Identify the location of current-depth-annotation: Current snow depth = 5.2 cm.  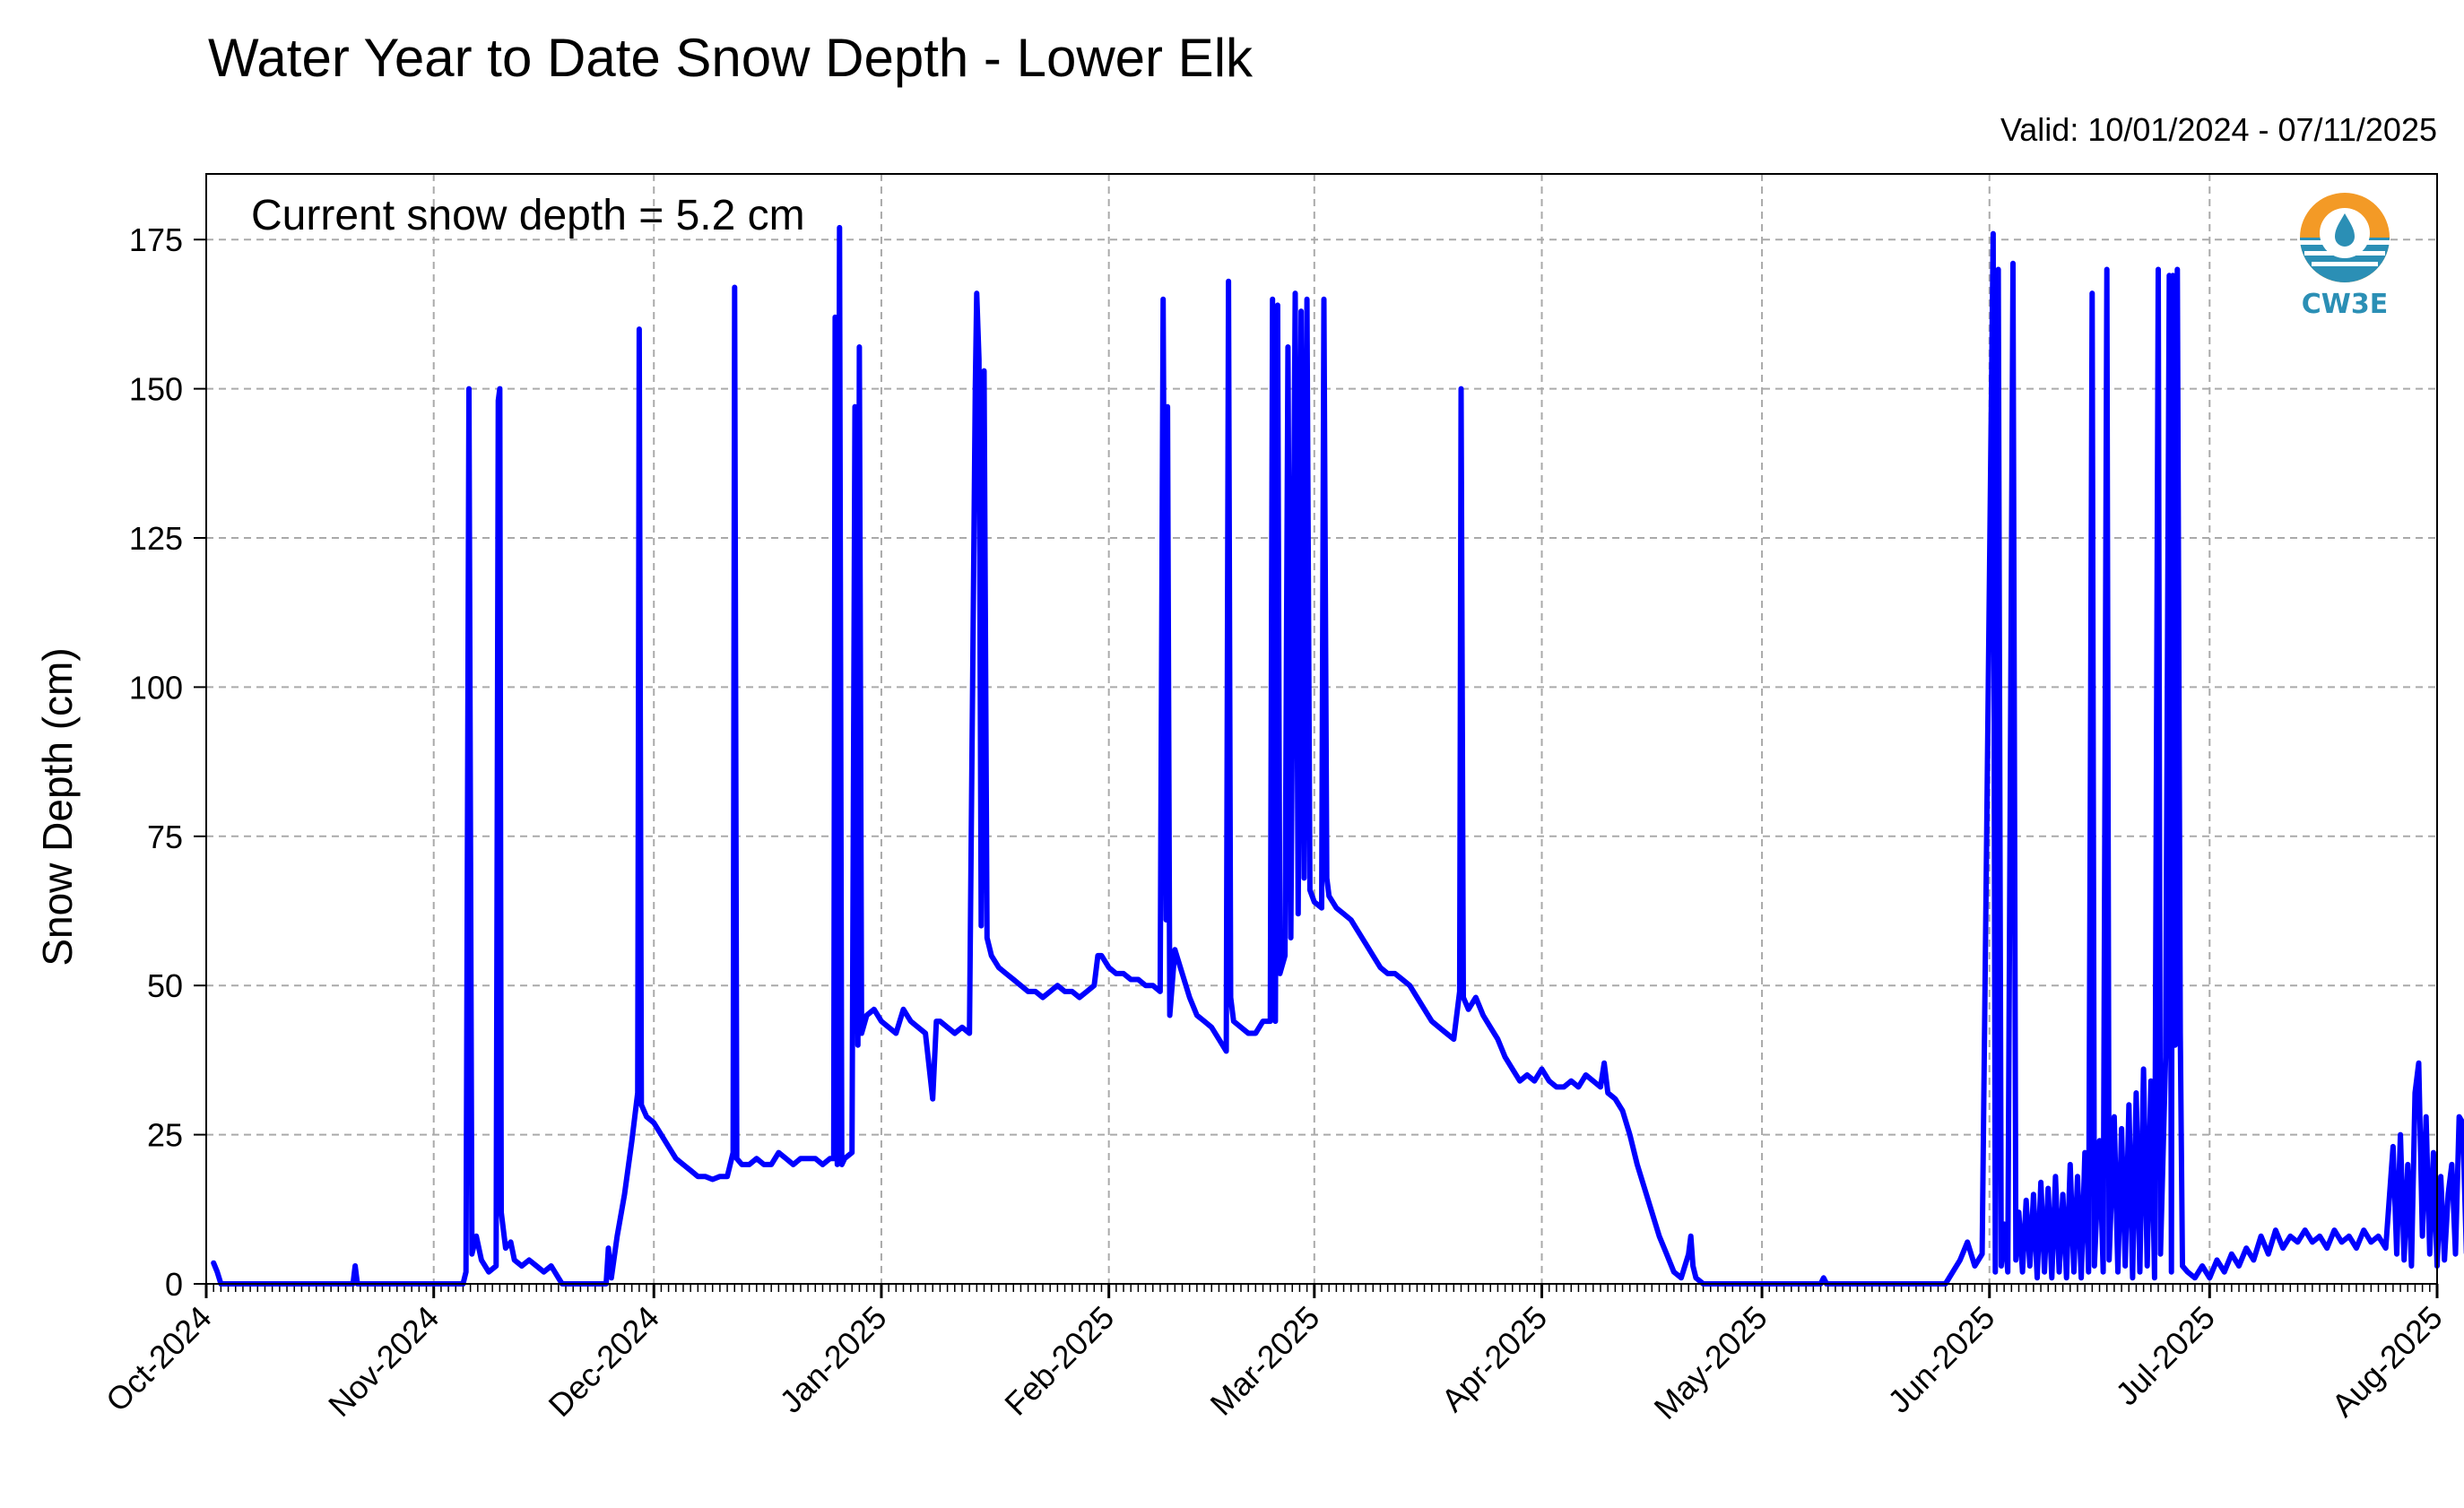
(528, 215).